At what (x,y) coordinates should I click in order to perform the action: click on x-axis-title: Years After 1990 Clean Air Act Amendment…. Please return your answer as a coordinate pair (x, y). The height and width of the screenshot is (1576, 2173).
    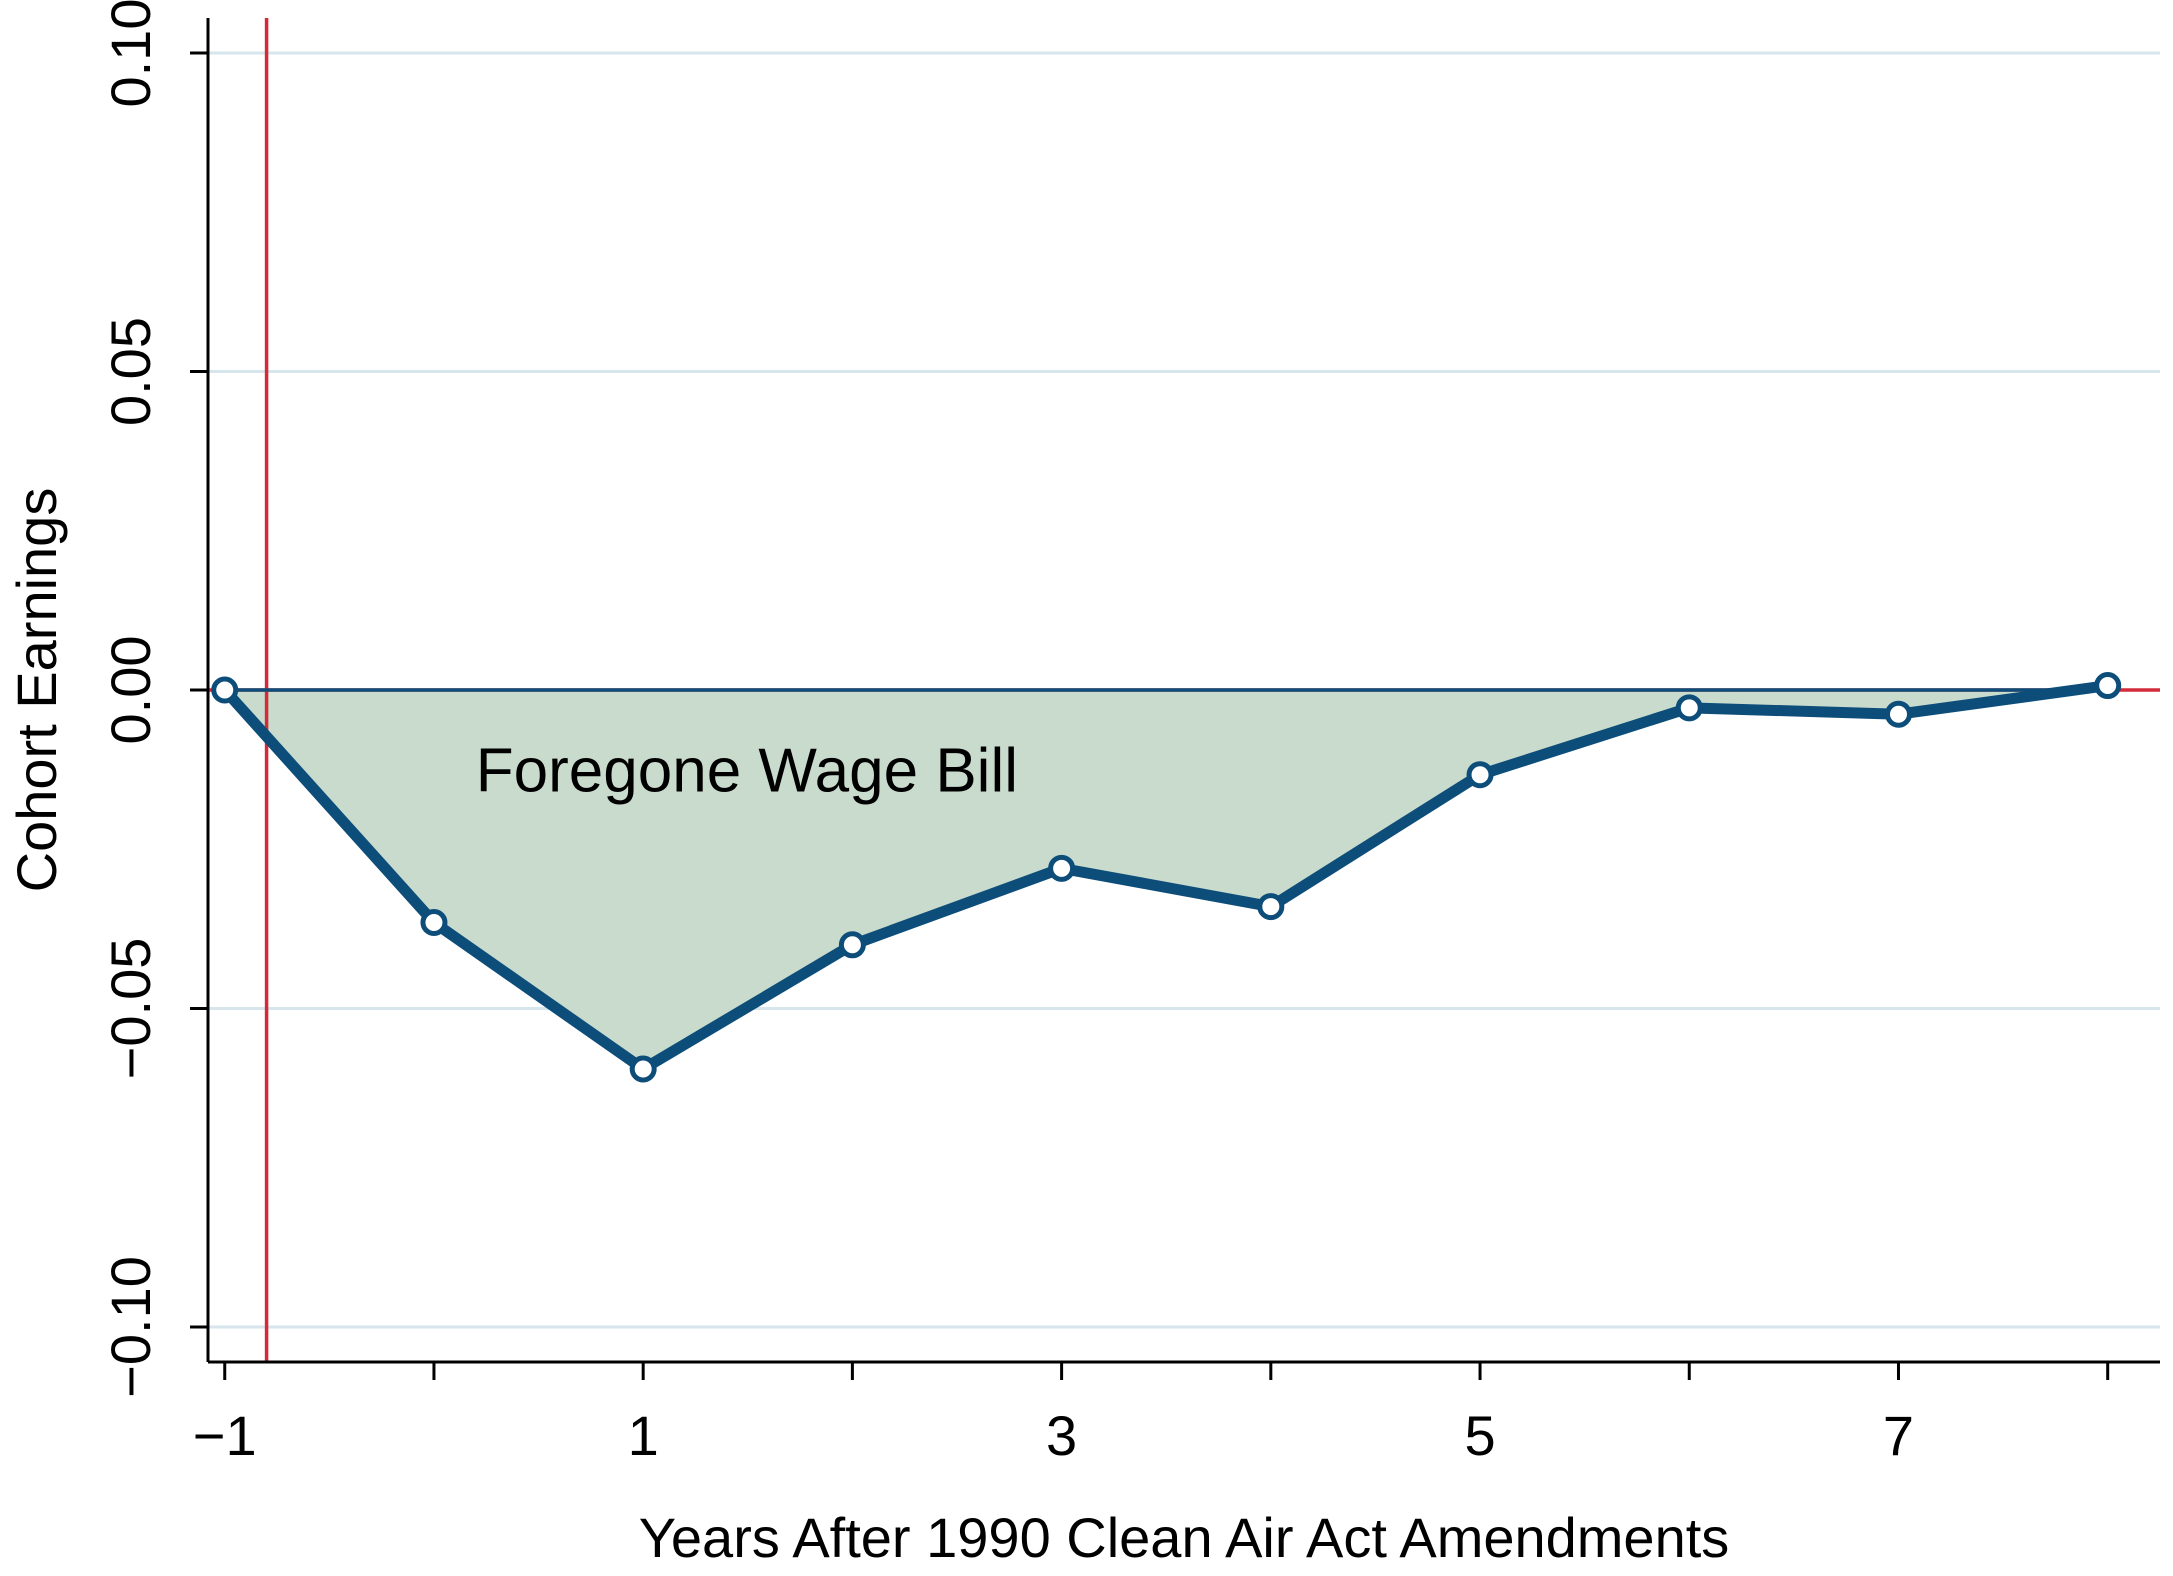
    Looking at the image, I should click on (1184, 1537).